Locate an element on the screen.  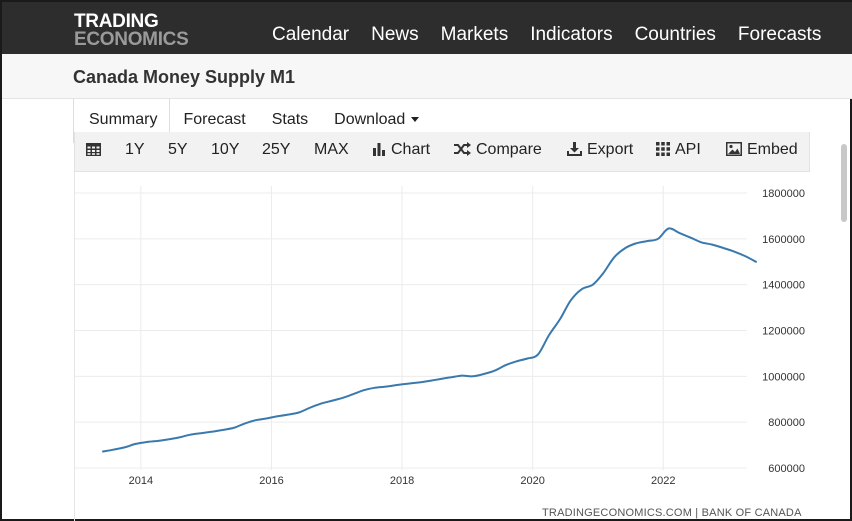
x-tick-label: 2018 is located at coordinates (402, 481).